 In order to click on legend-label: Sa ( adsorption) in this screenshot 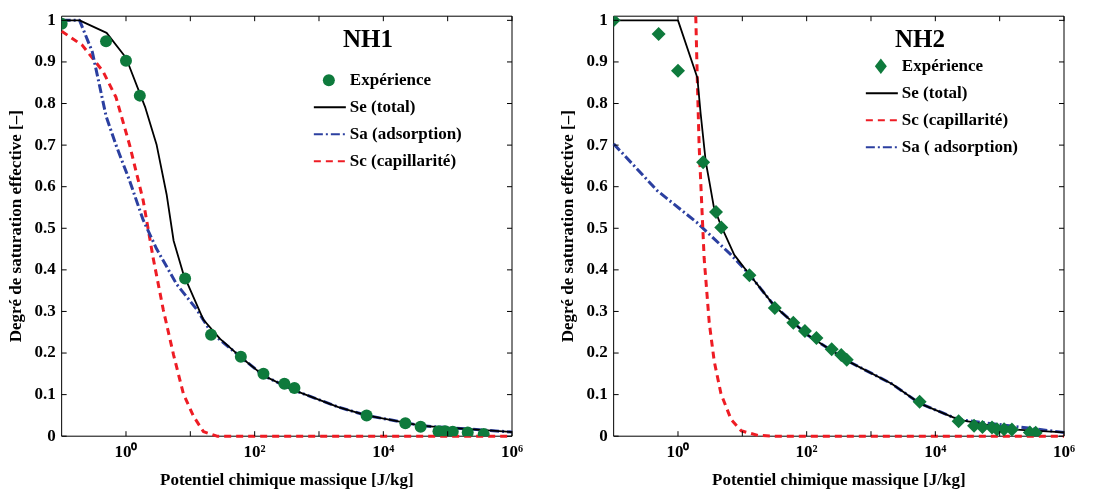, I will do `click(960, 146)`.